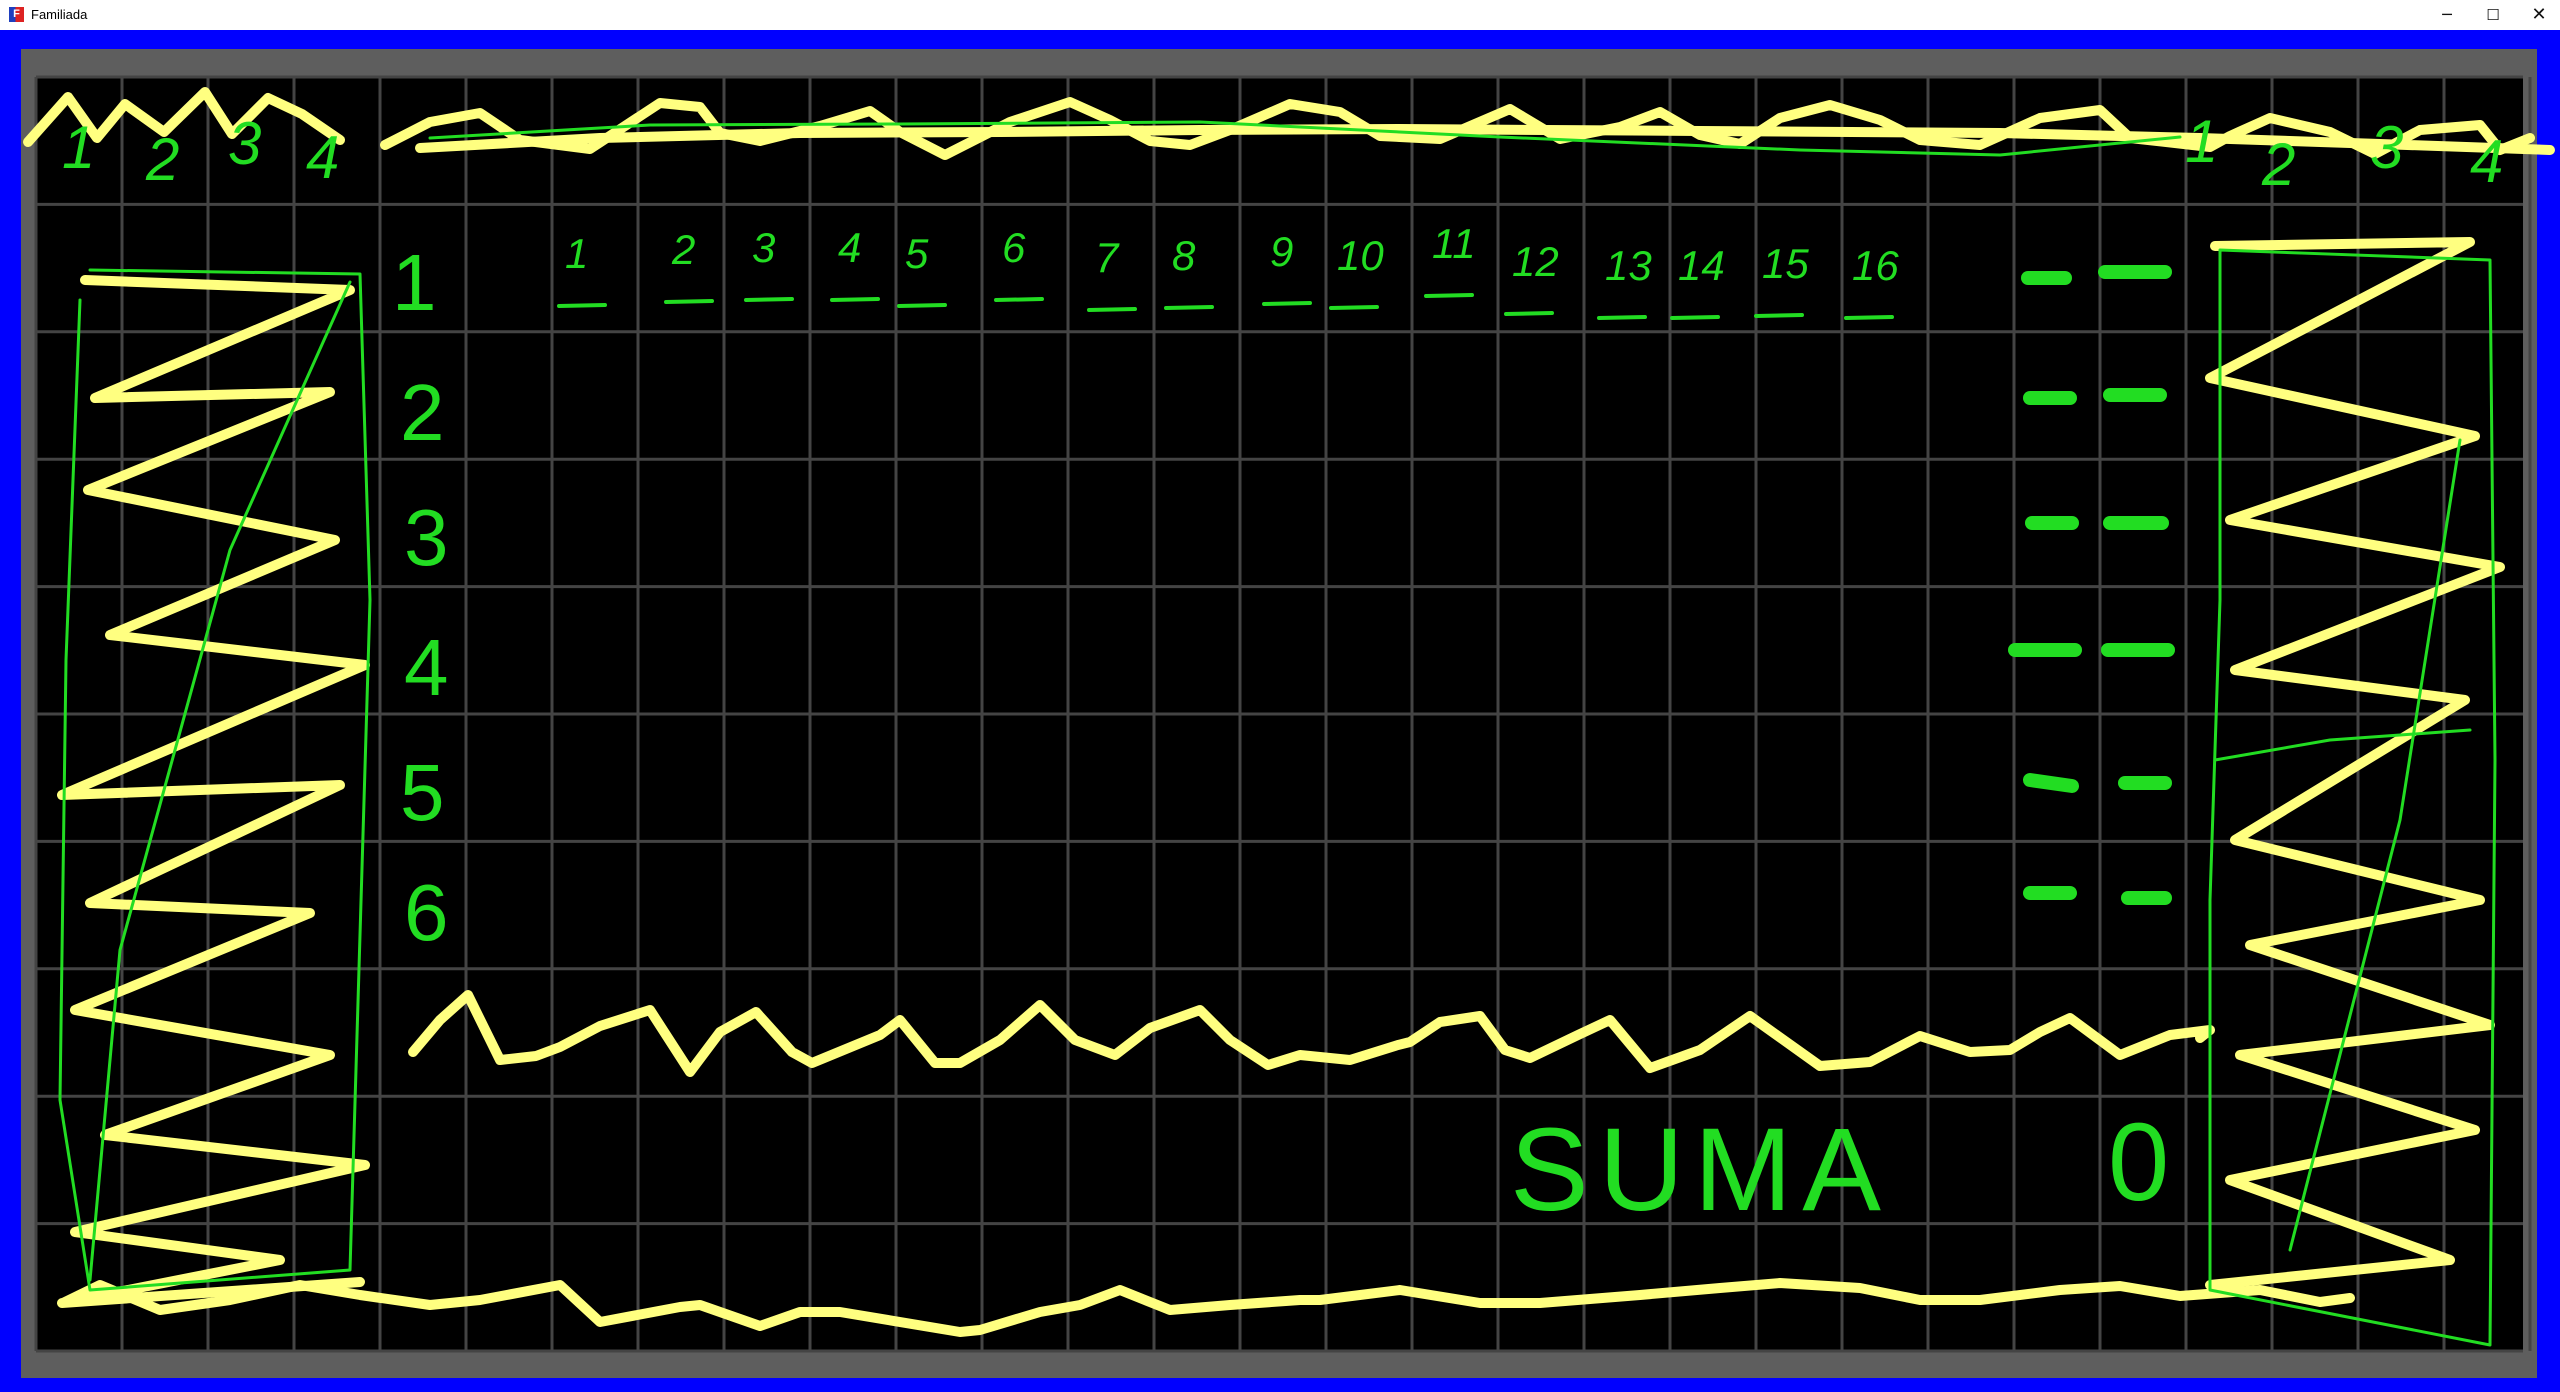 The height and width of the screenshot is (1392, 2560). Describe the element at coordinates (1184, 255) in the screenshot. I see `column-number-8: 8` at that location.